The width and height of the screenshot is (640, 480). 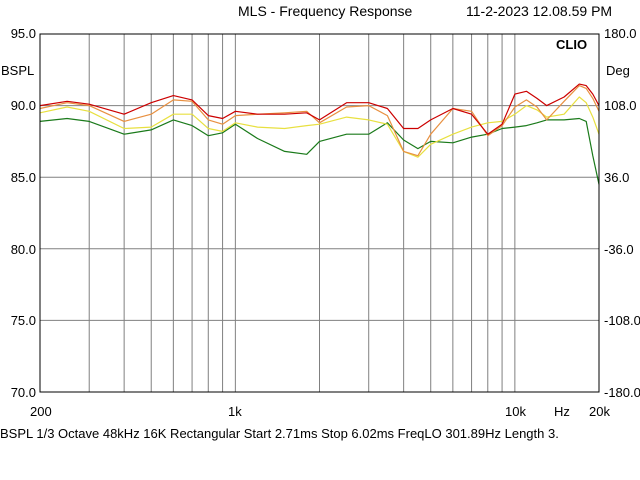 I want to click on timestamp: 11-2-2023 12.08.59 PM, so click(x=539, y=11).